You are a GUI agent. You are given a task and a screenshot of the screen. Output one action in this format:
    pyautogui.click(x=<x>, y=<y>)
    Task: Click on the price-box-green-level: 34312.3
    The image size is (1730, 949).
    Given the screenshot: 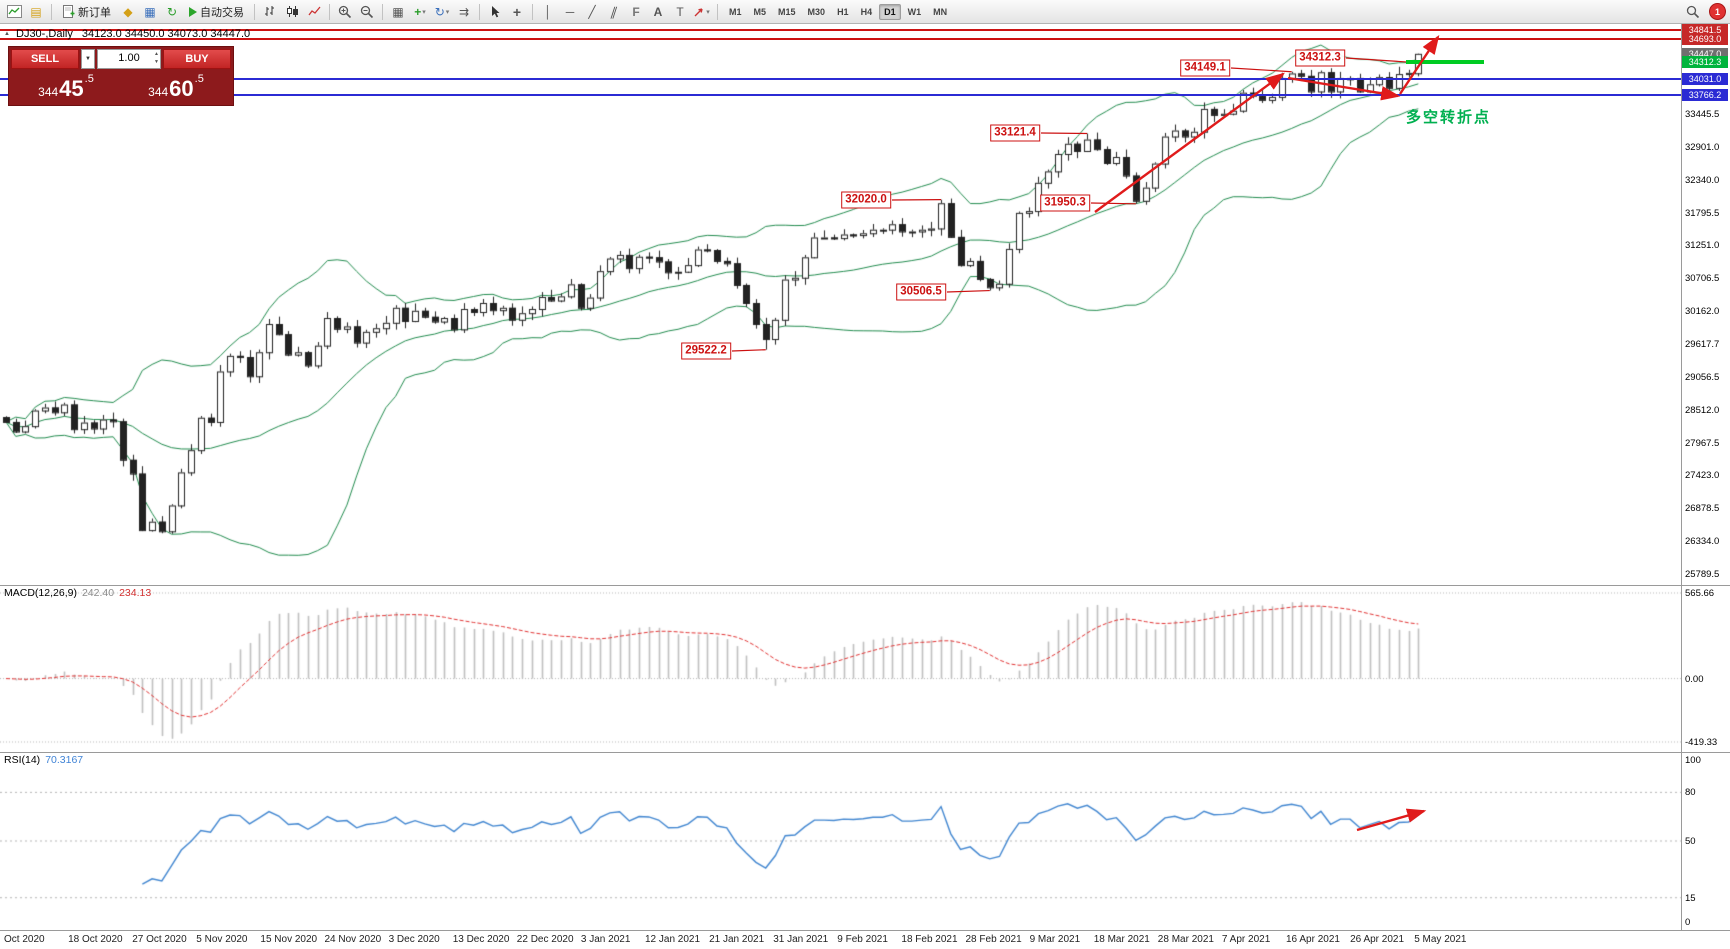 What is the action you would take?
    pyautogui.click(x=1705, y=61)
    